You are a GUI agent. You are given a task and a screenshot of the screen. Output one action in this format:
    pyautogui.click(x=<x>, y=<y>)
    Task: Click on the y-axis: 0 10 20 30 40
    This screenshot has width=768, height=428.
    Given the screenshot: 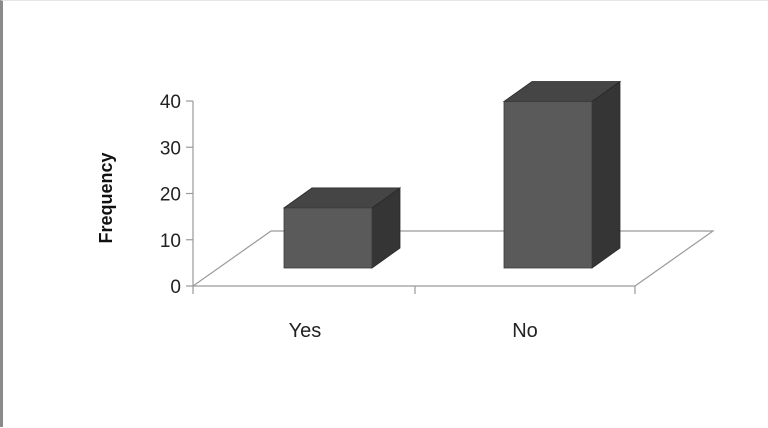 What is the action you would take?
    pyautogui.click(x=177, y=195)
    